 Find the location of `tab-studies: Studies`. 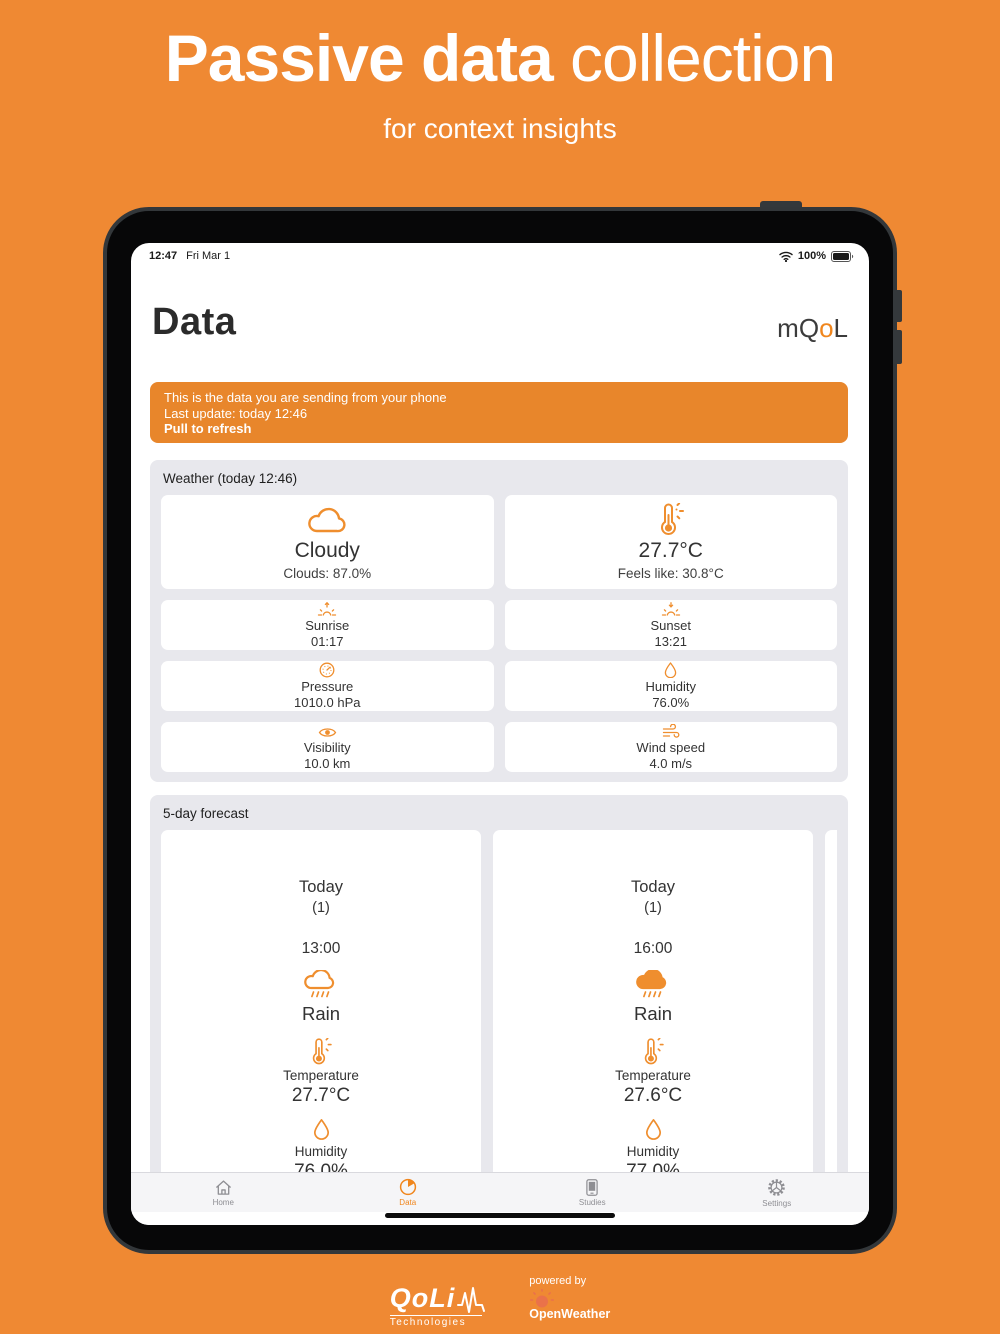

tab-studies: Studies is located at coordinates (592, 1192).